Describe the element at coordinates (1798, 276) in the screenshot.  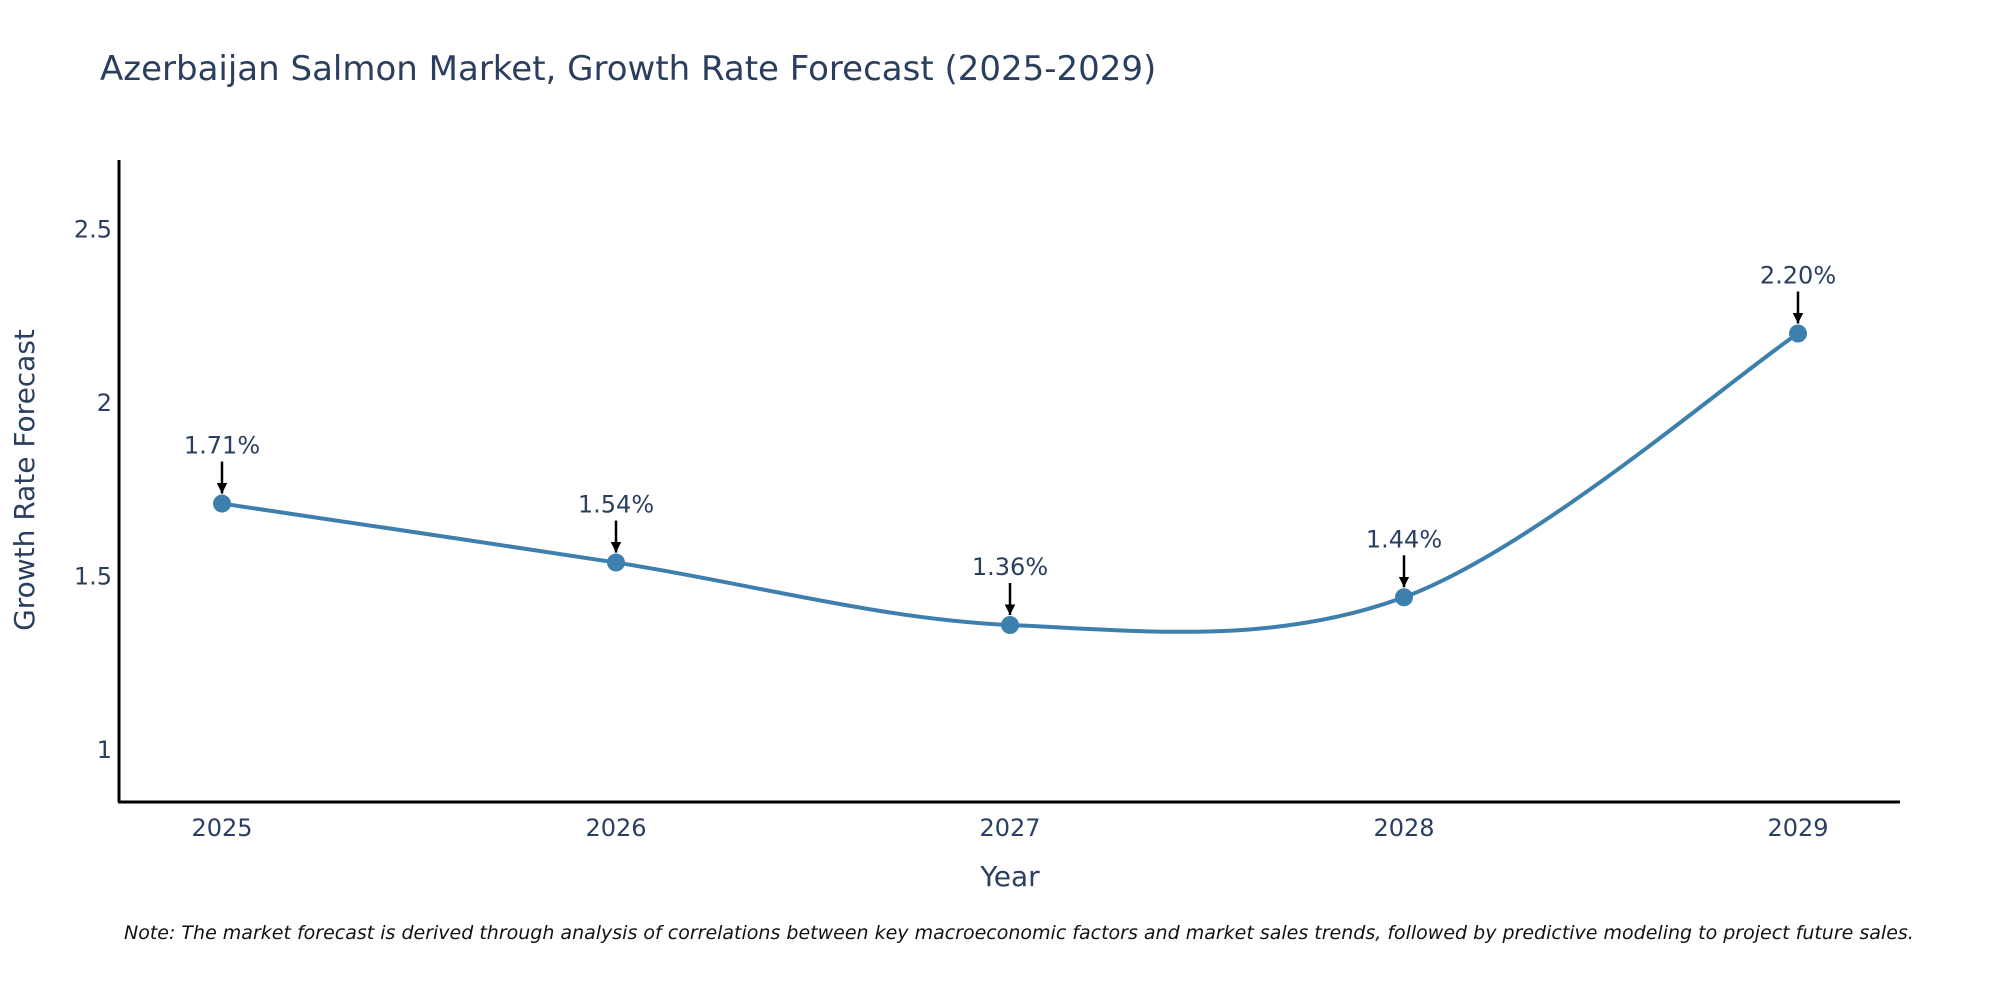
I see `data-label: 2.20%` at that location.